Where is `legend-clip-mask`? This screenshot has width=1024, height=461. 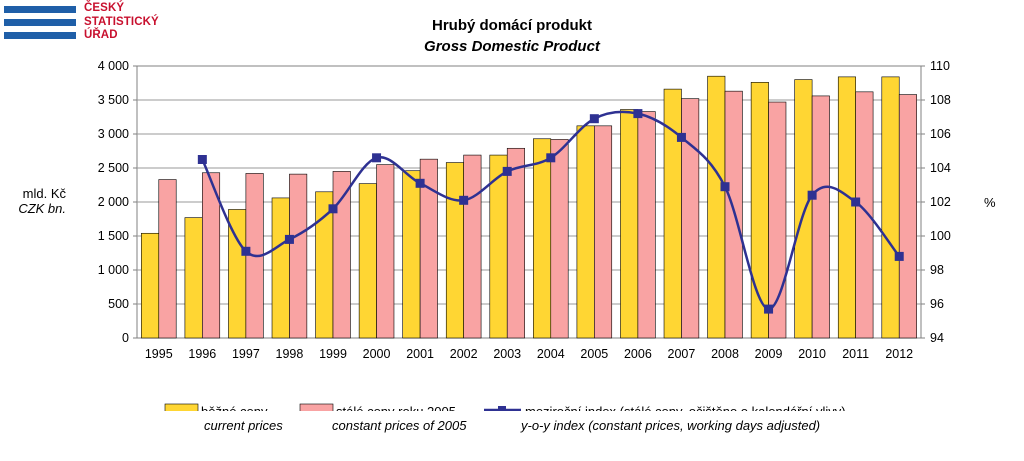
legend-clip-mask is located at coordinates (530, 416).